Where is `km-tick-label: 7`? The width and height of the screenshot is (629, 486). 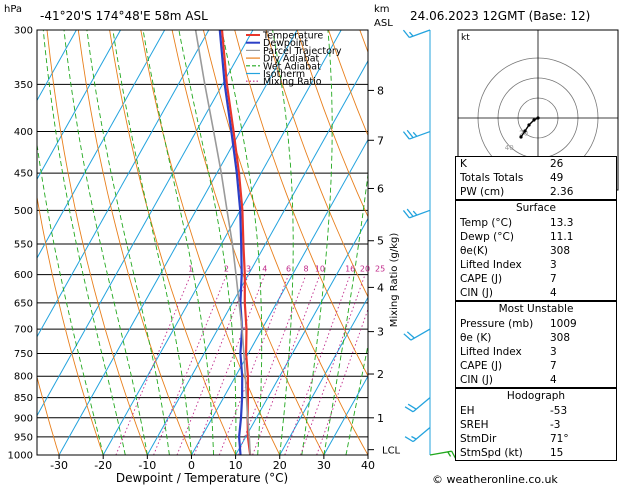 km-tick-label: 7 is located at coordinates (380, 140).